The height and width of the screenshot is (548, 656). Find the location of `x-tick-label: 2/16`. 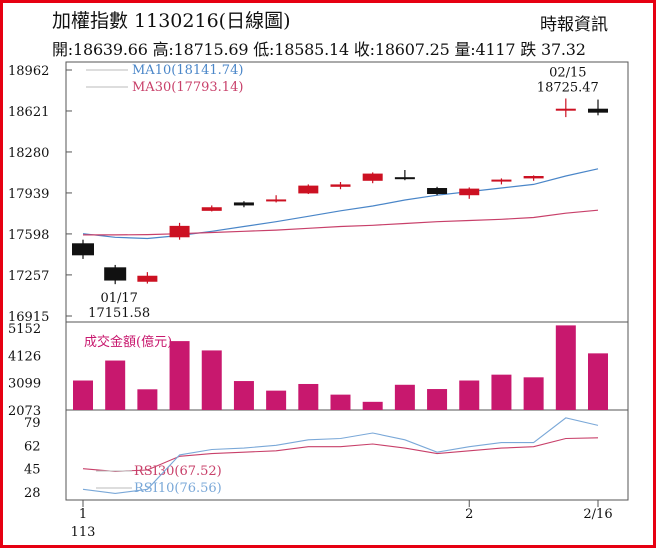

x-tick-label: 2/16 is located at coordinates (597, 514).